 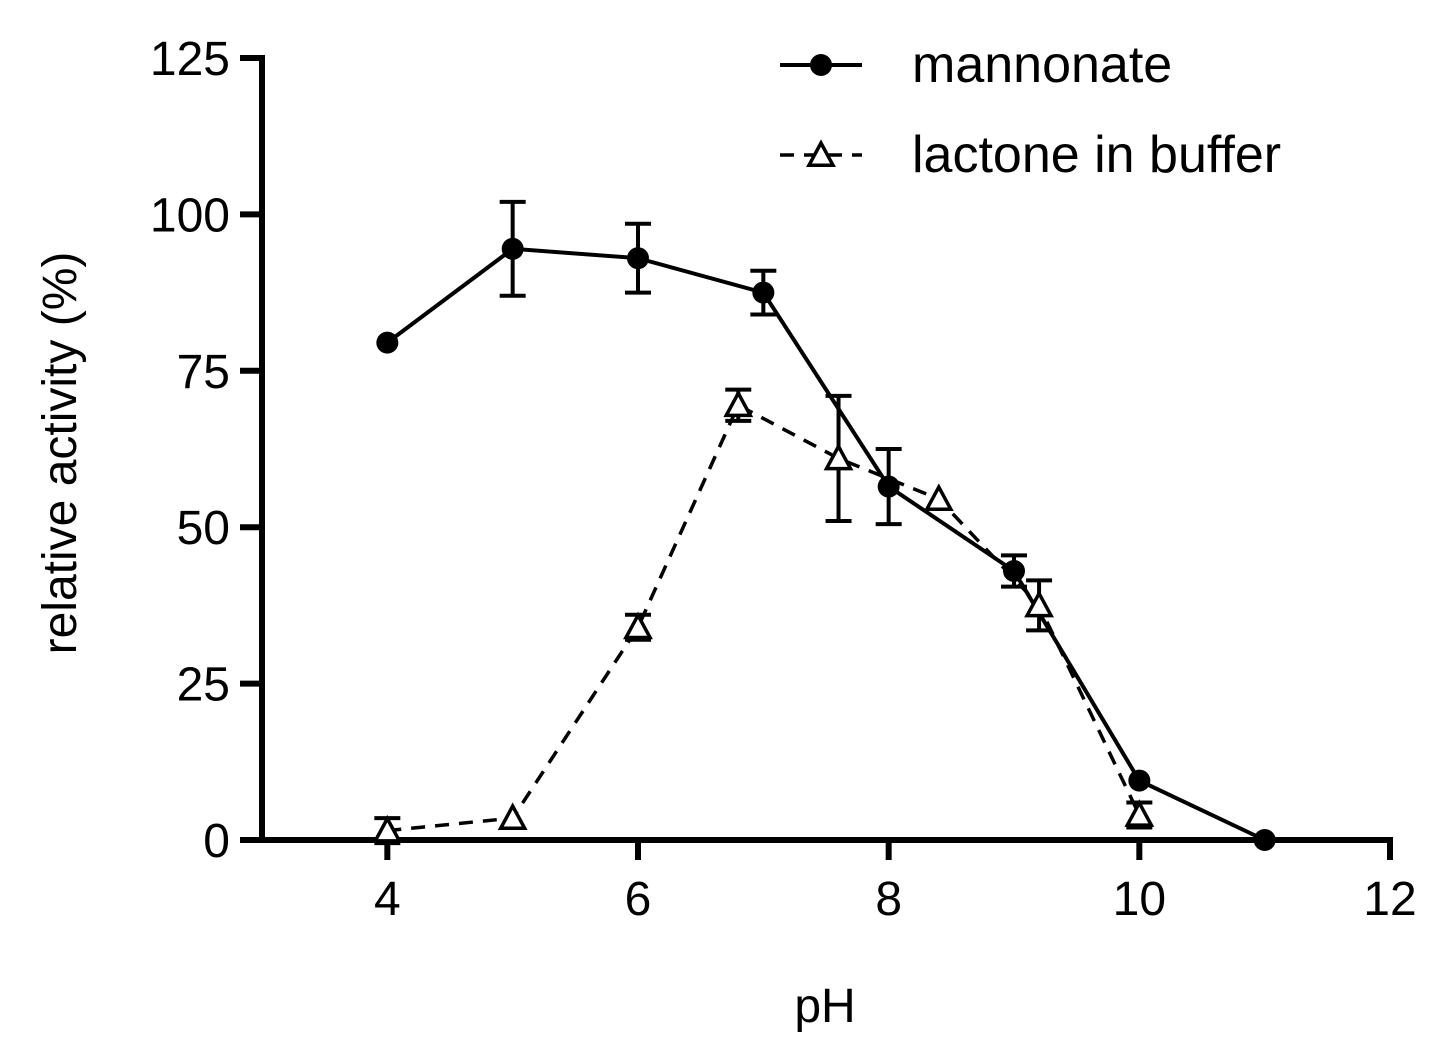 I want to click on y-tick-label: 125, so click(x=190, y=59).